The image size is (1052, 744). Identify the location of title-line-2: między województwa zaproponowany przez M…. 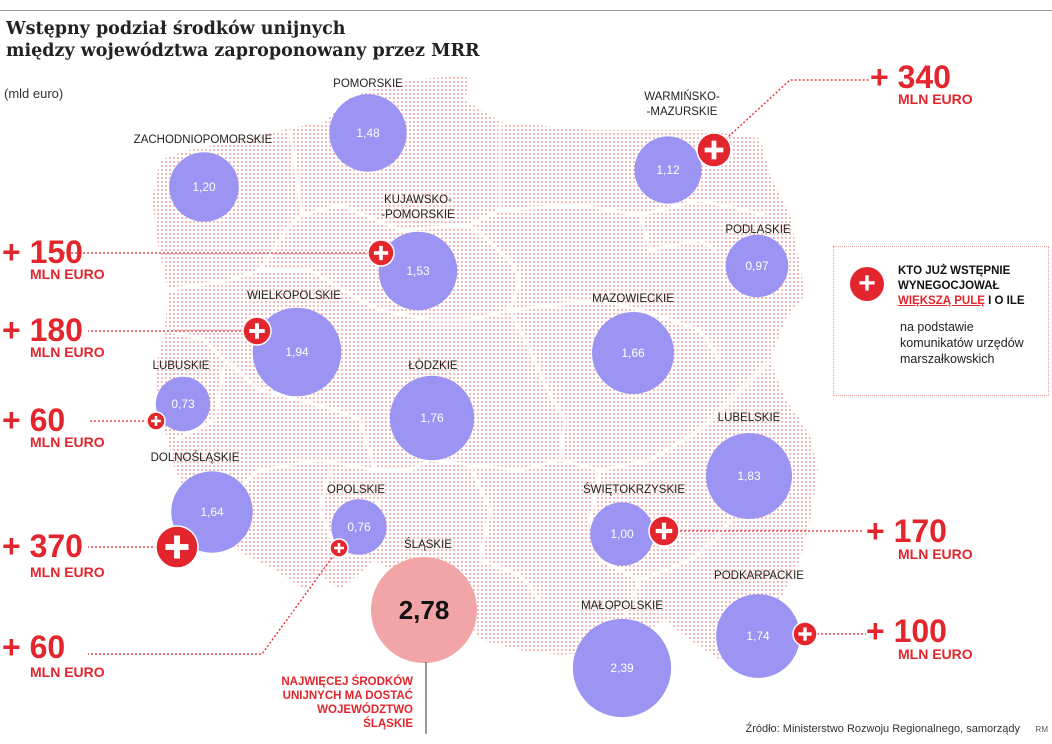
(243, 51).